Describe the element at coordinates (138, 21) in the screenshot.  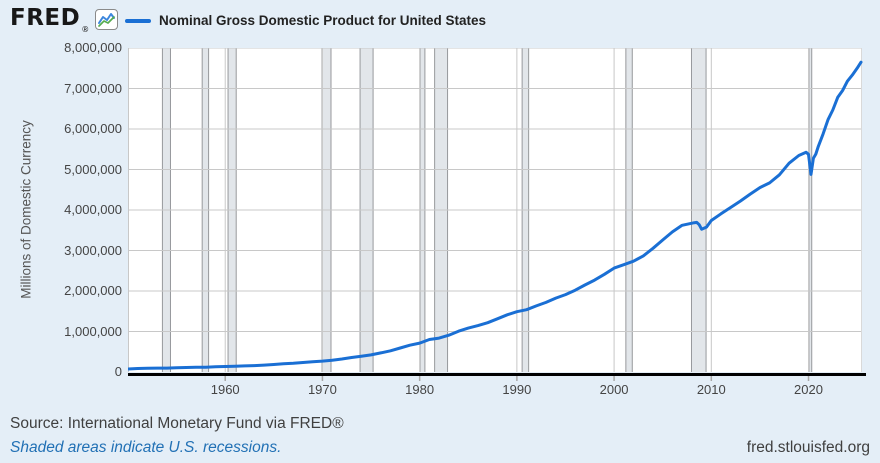
I see `legend-line-swatch` at that location.